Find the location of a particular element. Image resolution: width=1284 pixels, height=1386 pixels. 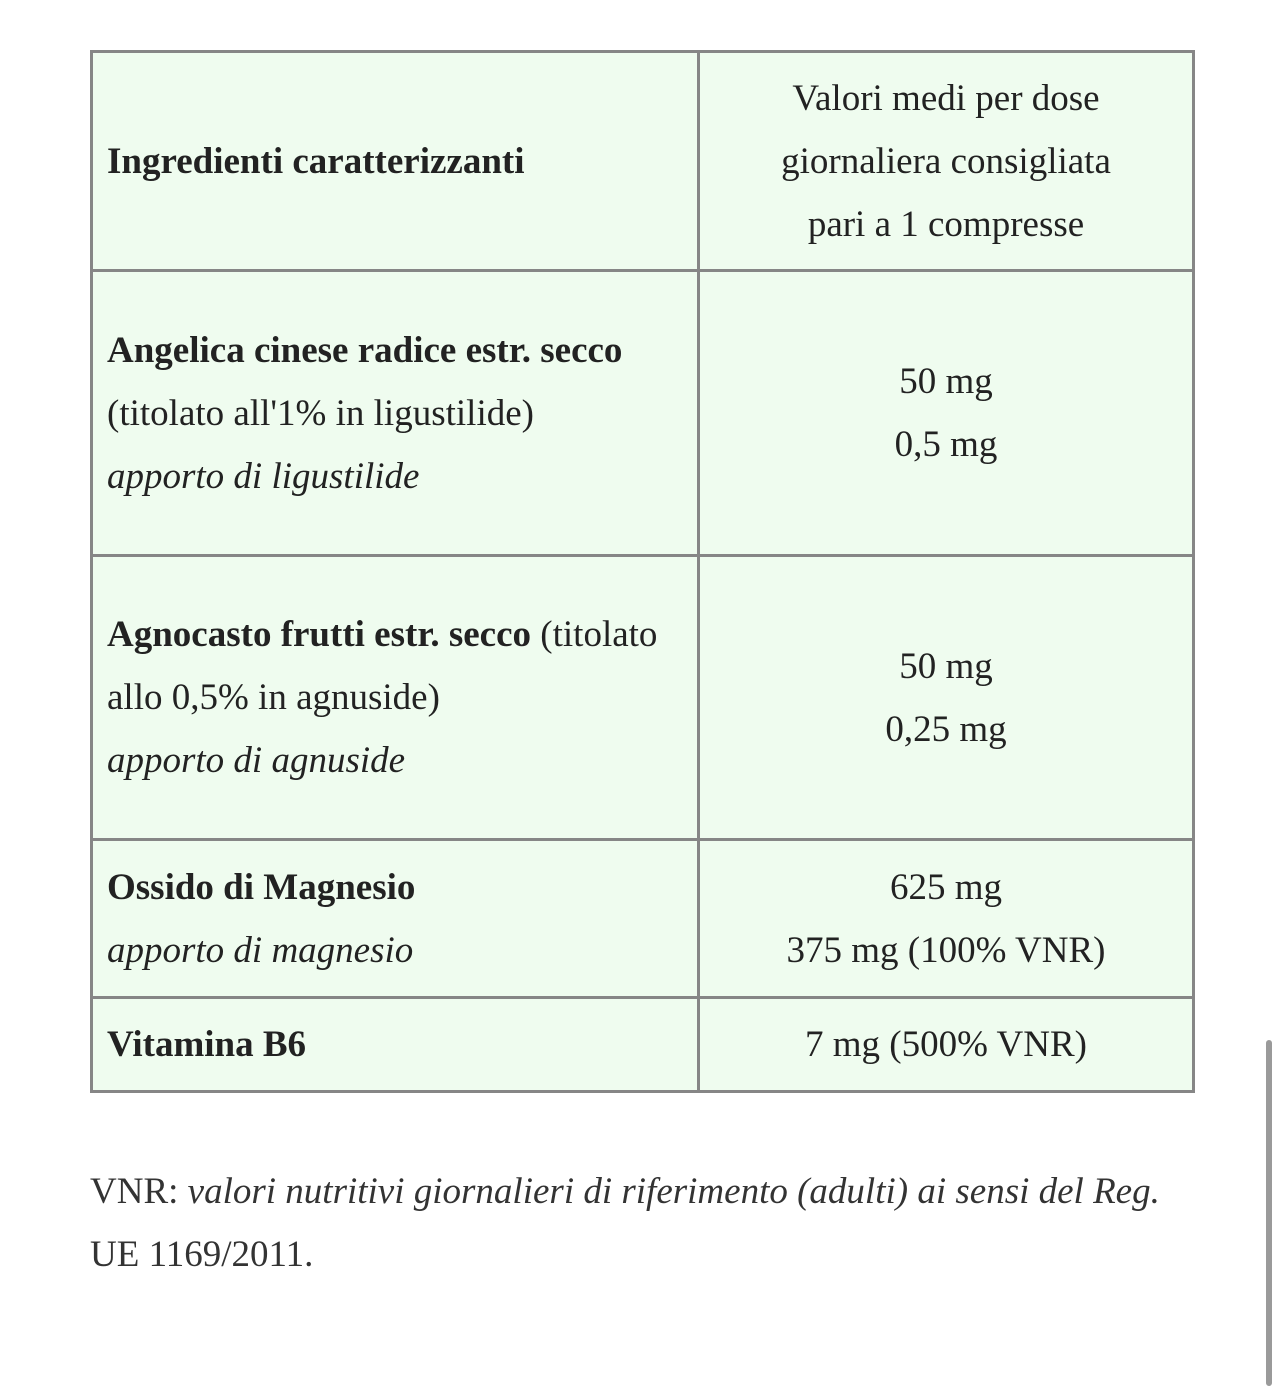

value: 7 mg (500% VNR) is located at coordinates (946, 1044).